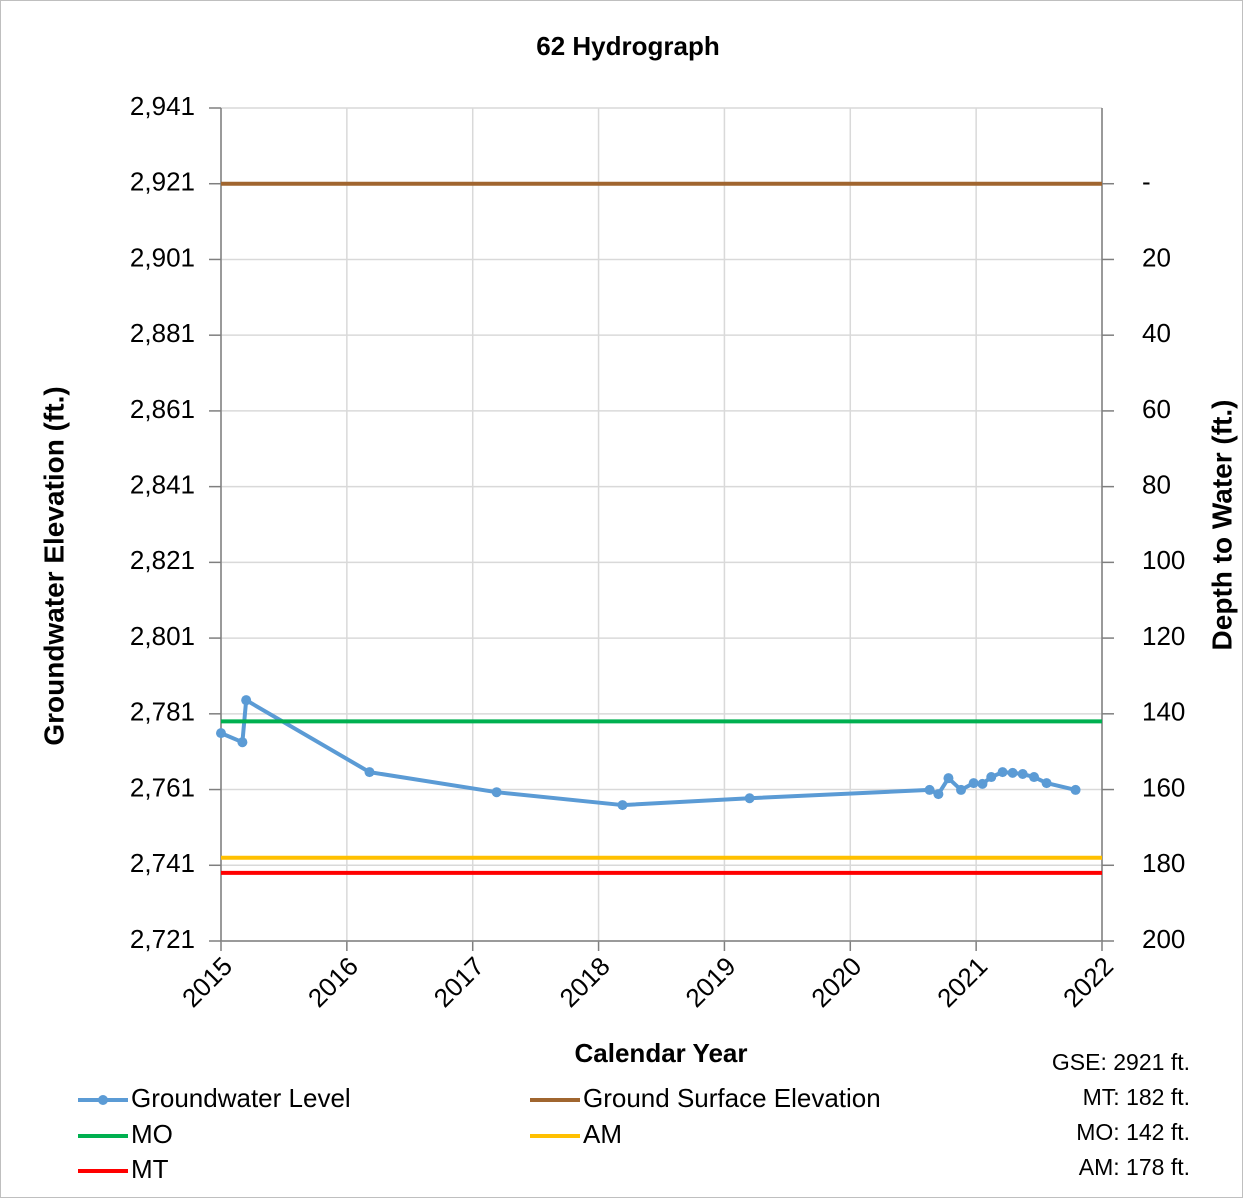 The height and width of the screenshot is (1199, 1244). What do you see at coordinates (152, 1134) in the screenshot?
I see `legend-label: MO` at bounding box center [152, 1134].